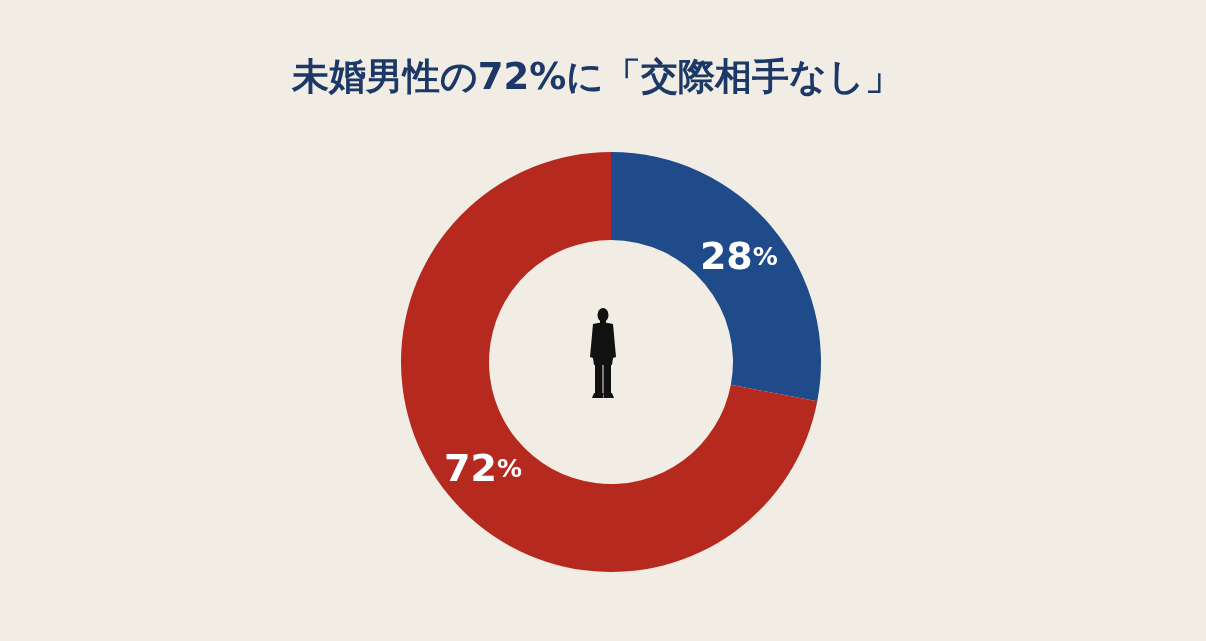 The height and width of the screenshot is (641, 1206). Describe the element at coordinates (738, 256) in the screenshot. I see `data-label: 28%` at that location.